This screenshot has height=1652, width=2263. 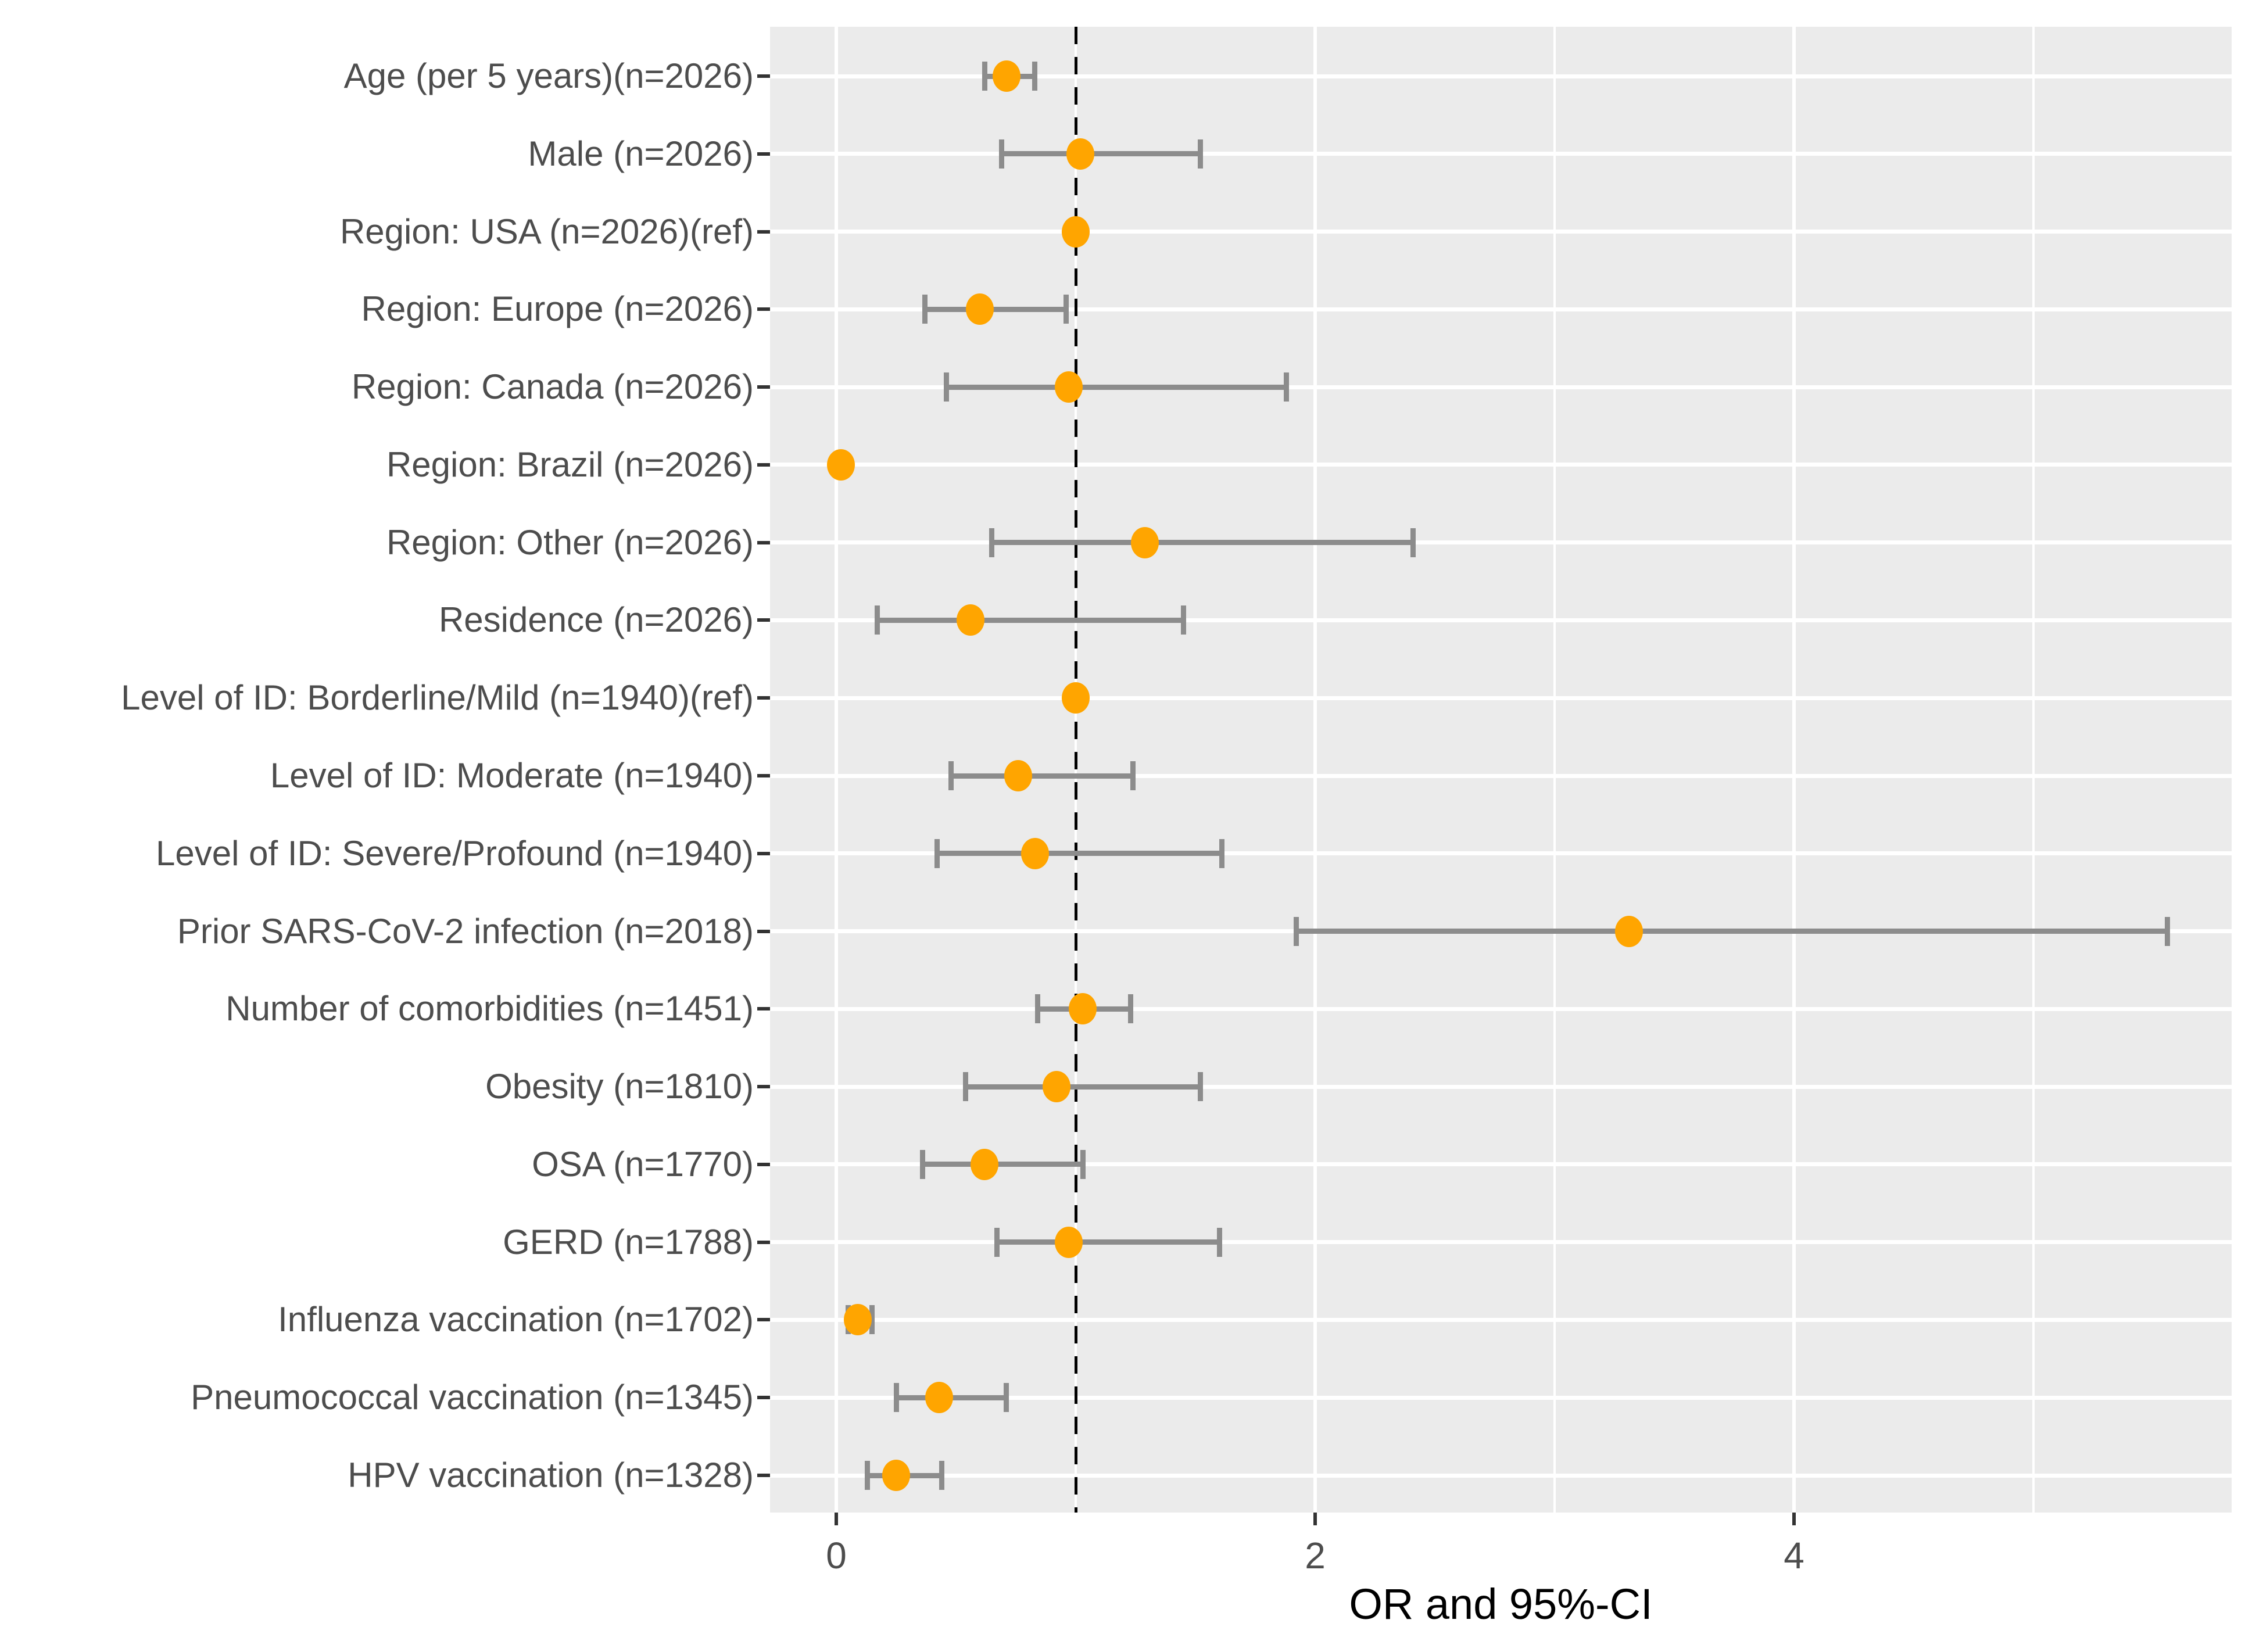 What do you see at coordinates (570, 542) in the screenshot?
I see `y-axis-category-label: Region: Other (n=2026)` at bounding box center [570, 542].